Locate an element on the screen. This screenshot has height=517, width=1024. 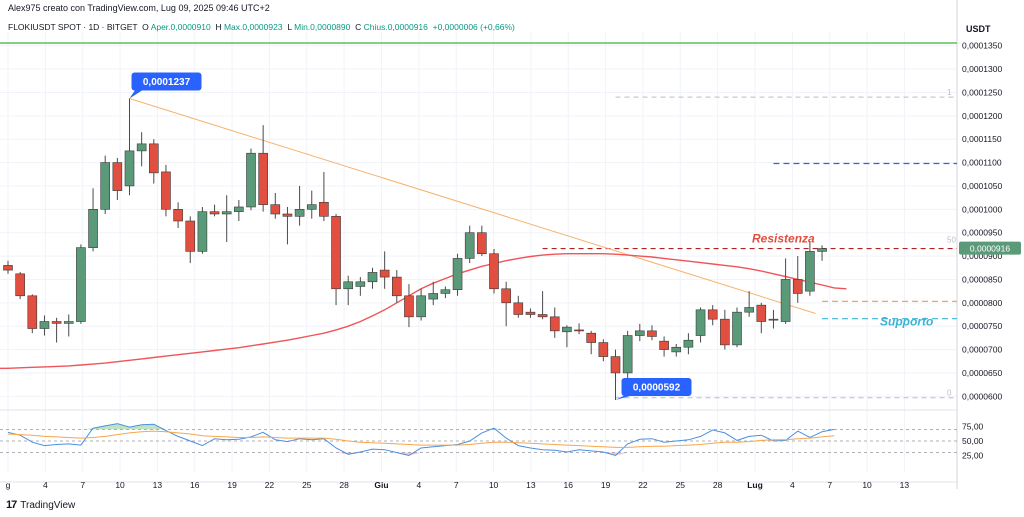
time-tick-label: 10 is located at coordinates (494, 485).